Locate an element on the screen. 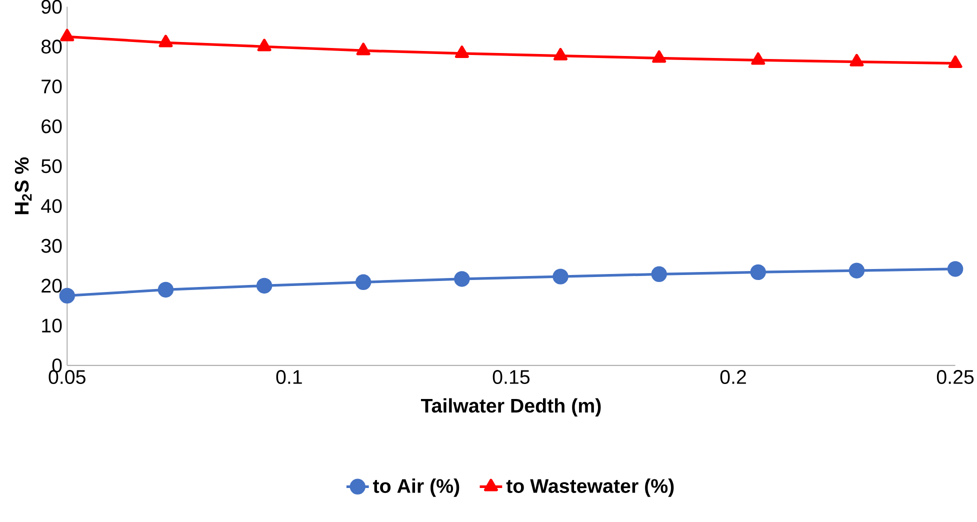  y-tick-label: 10 is located at coordinates (52, 325).